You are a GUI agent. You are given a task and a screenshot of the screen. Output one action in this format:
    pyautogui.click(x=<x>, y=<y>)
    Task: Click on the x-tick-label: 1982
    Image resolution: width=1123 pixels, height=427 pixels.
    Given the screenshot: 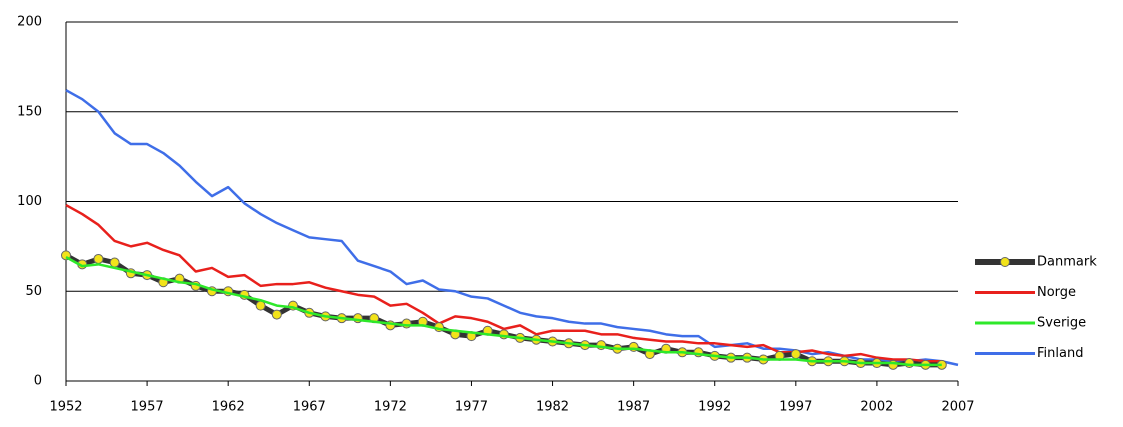 What is the action you would take?
    pyautogui.click(x=552, y=407)
    